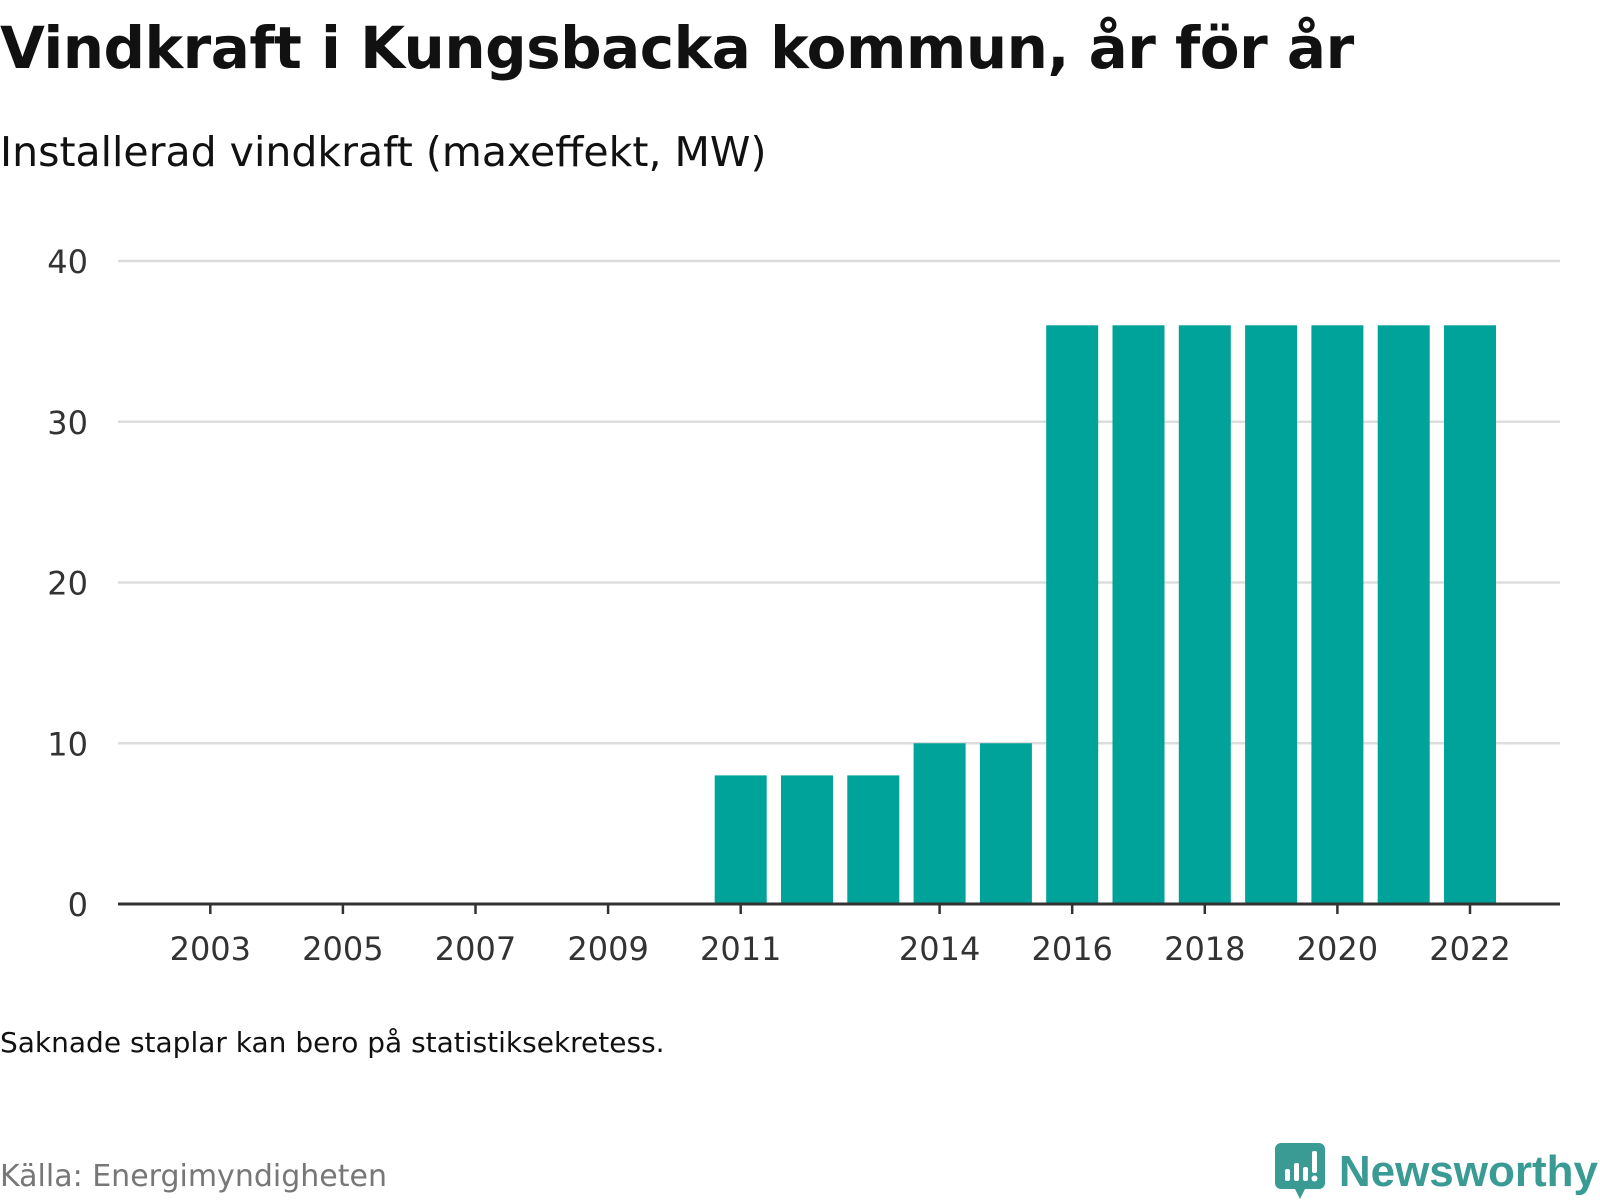  I want to click on y-tick-label: 0, so click(78, 905).